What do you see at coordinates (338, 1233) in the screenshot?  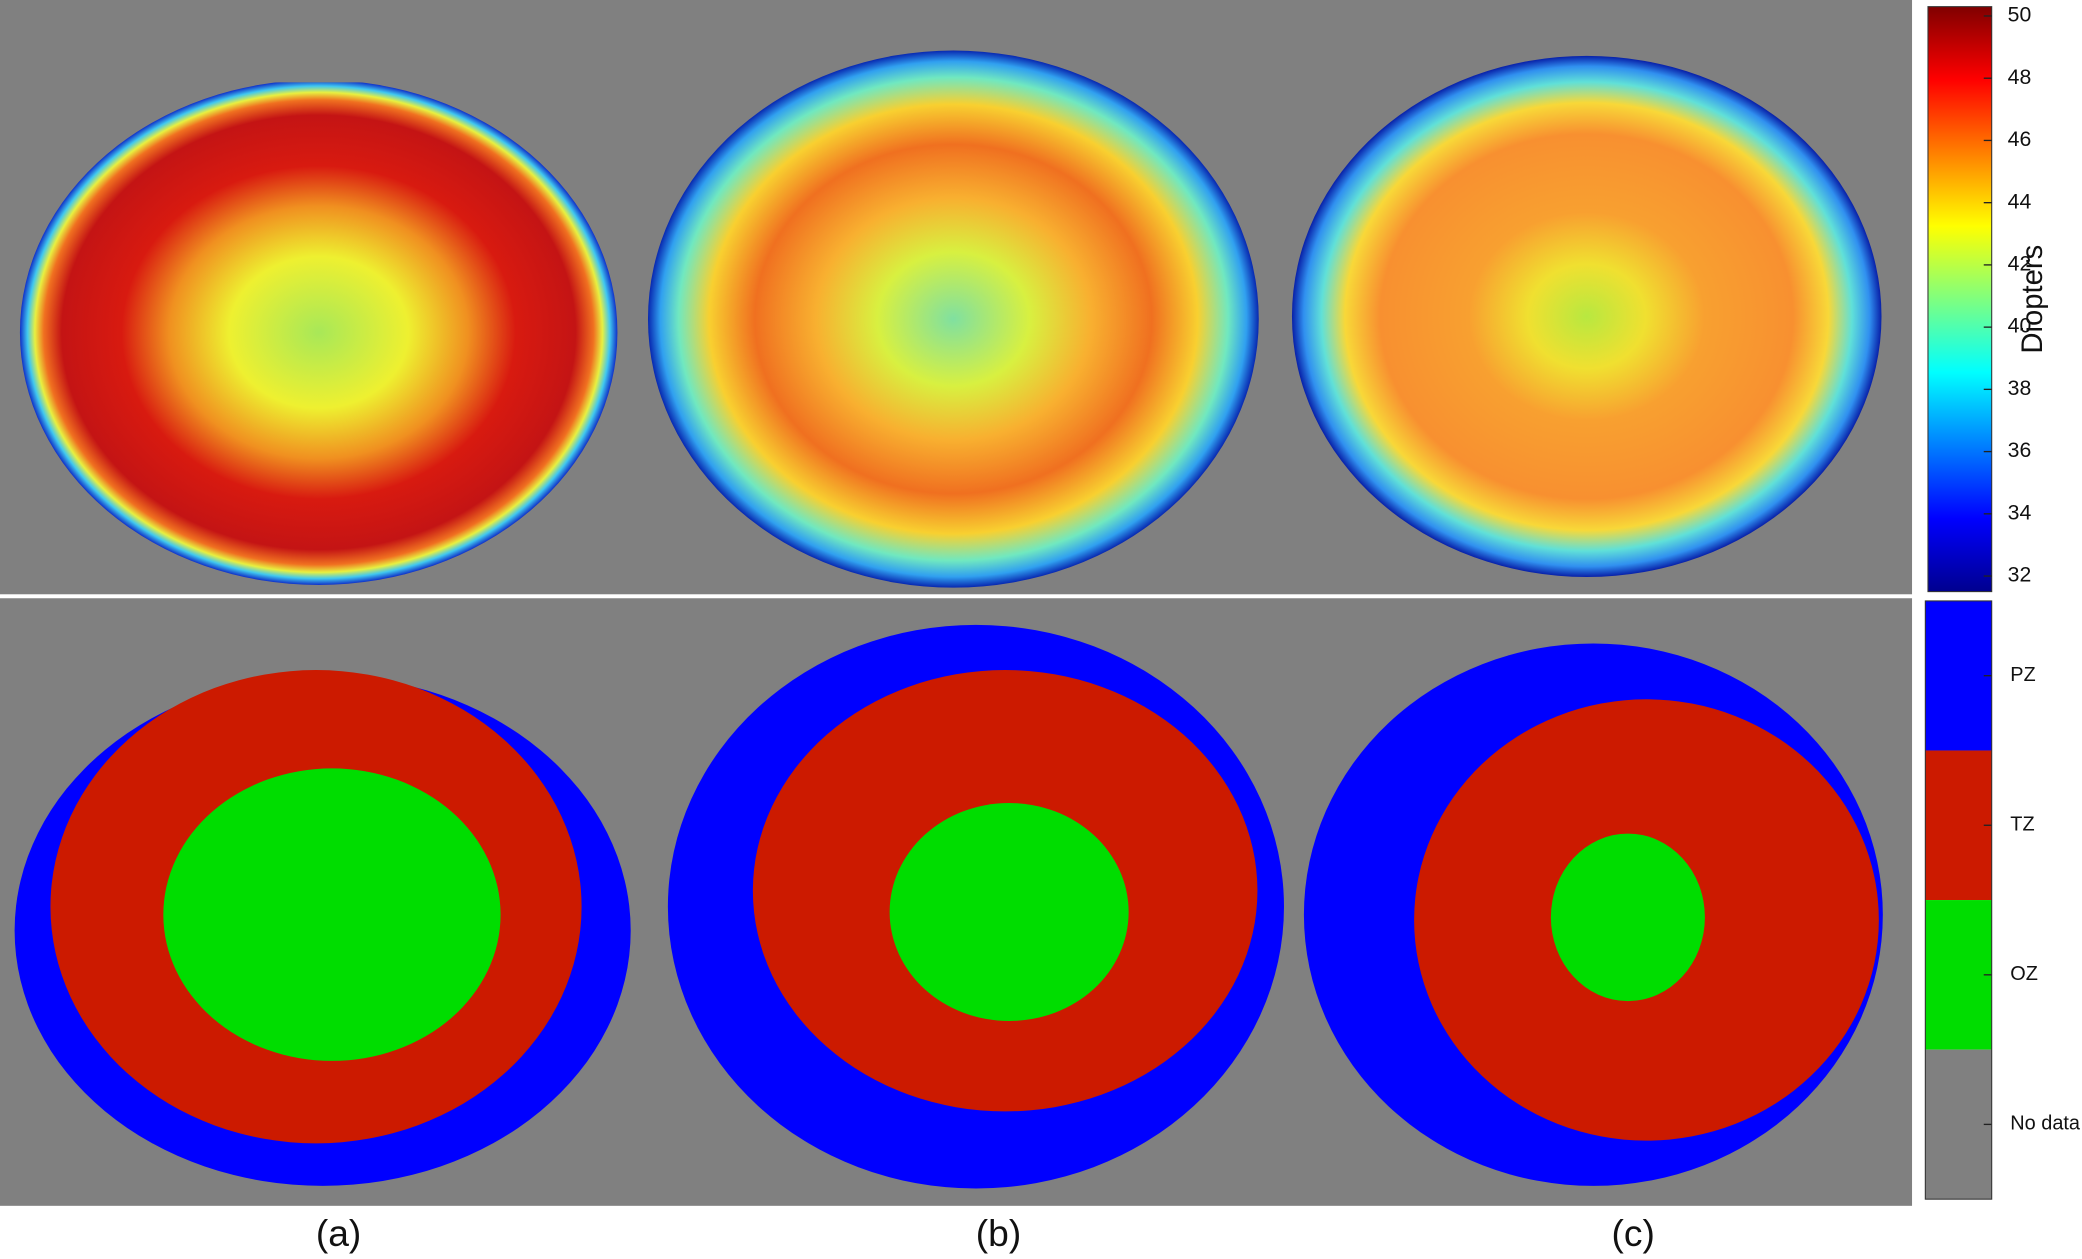 I see `panel-label: (a)` at bounding box center [338, 1233].